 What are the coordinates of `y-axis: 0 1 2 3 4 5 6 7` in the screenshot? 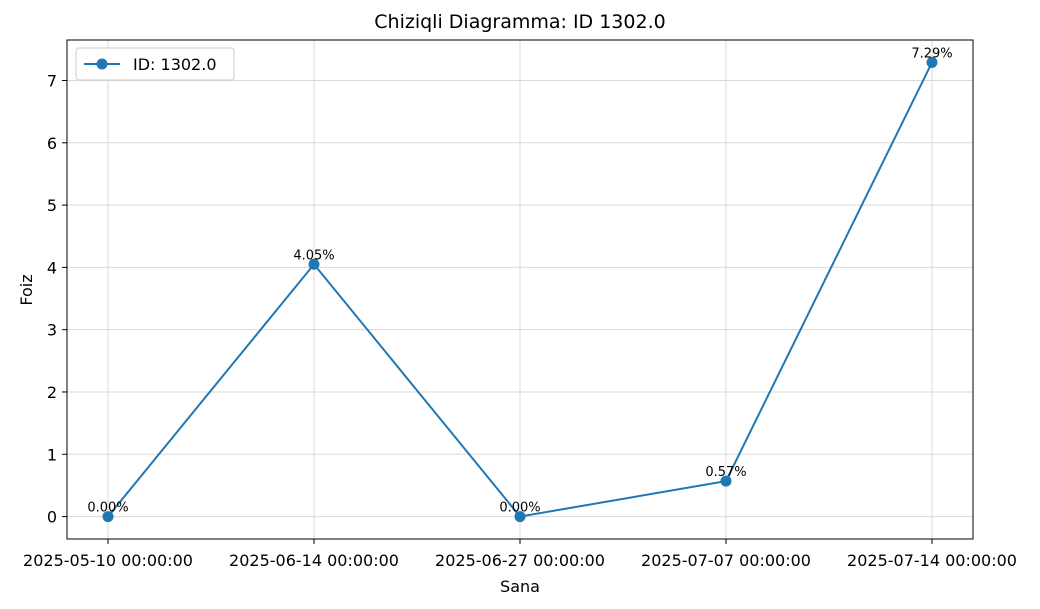 It's located at (57, 299).